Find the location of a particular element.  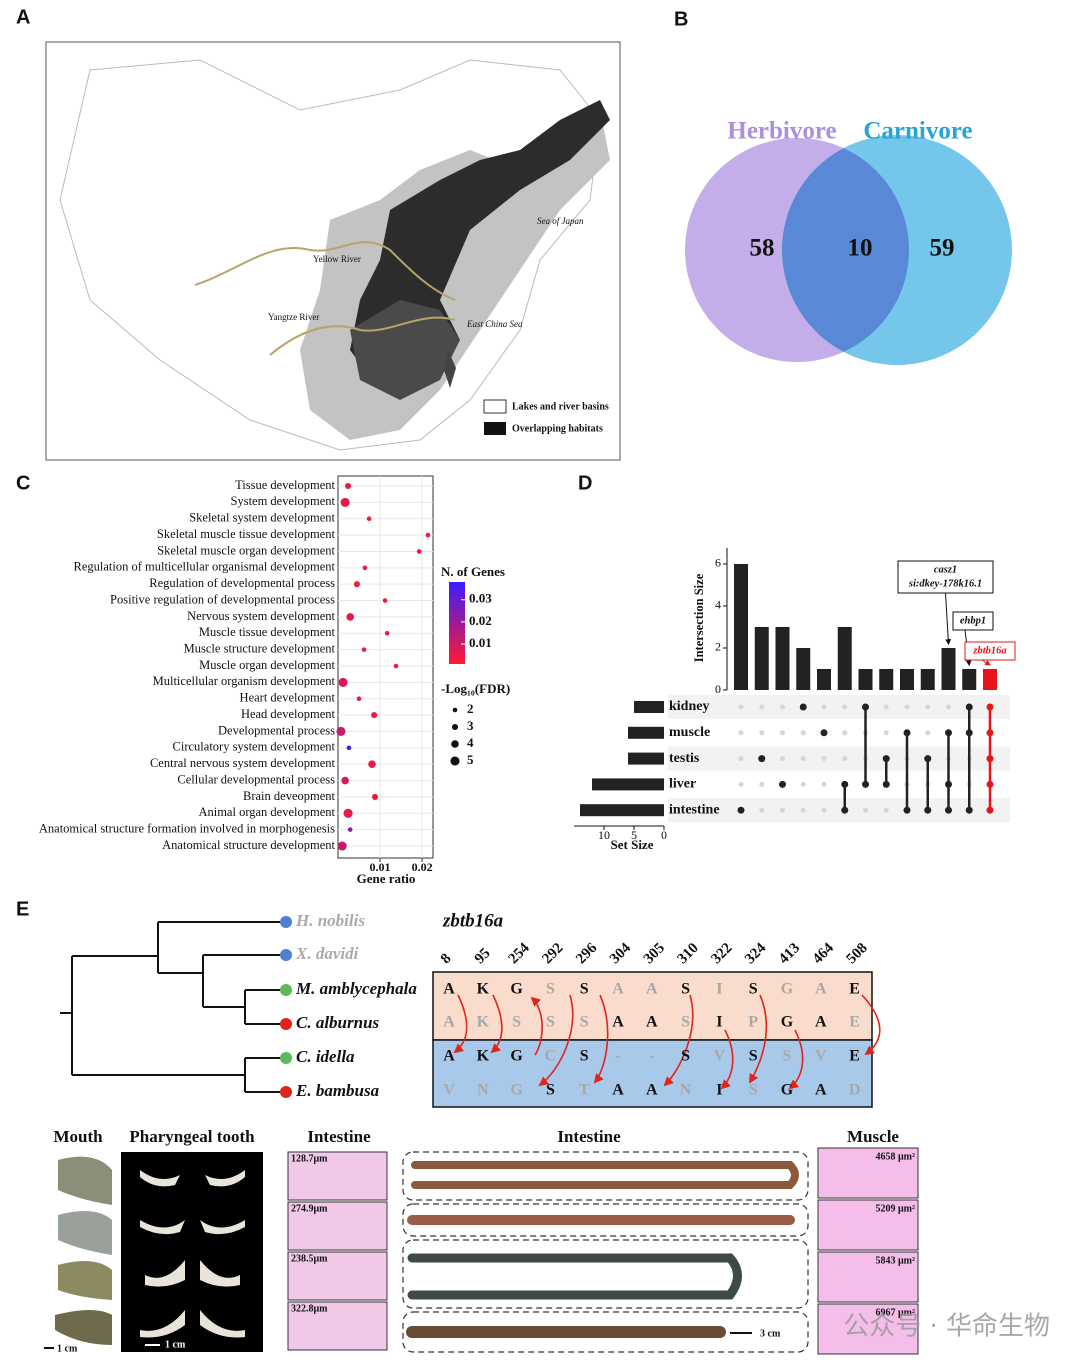

set-label: liver is located at coordinates (682, 784).